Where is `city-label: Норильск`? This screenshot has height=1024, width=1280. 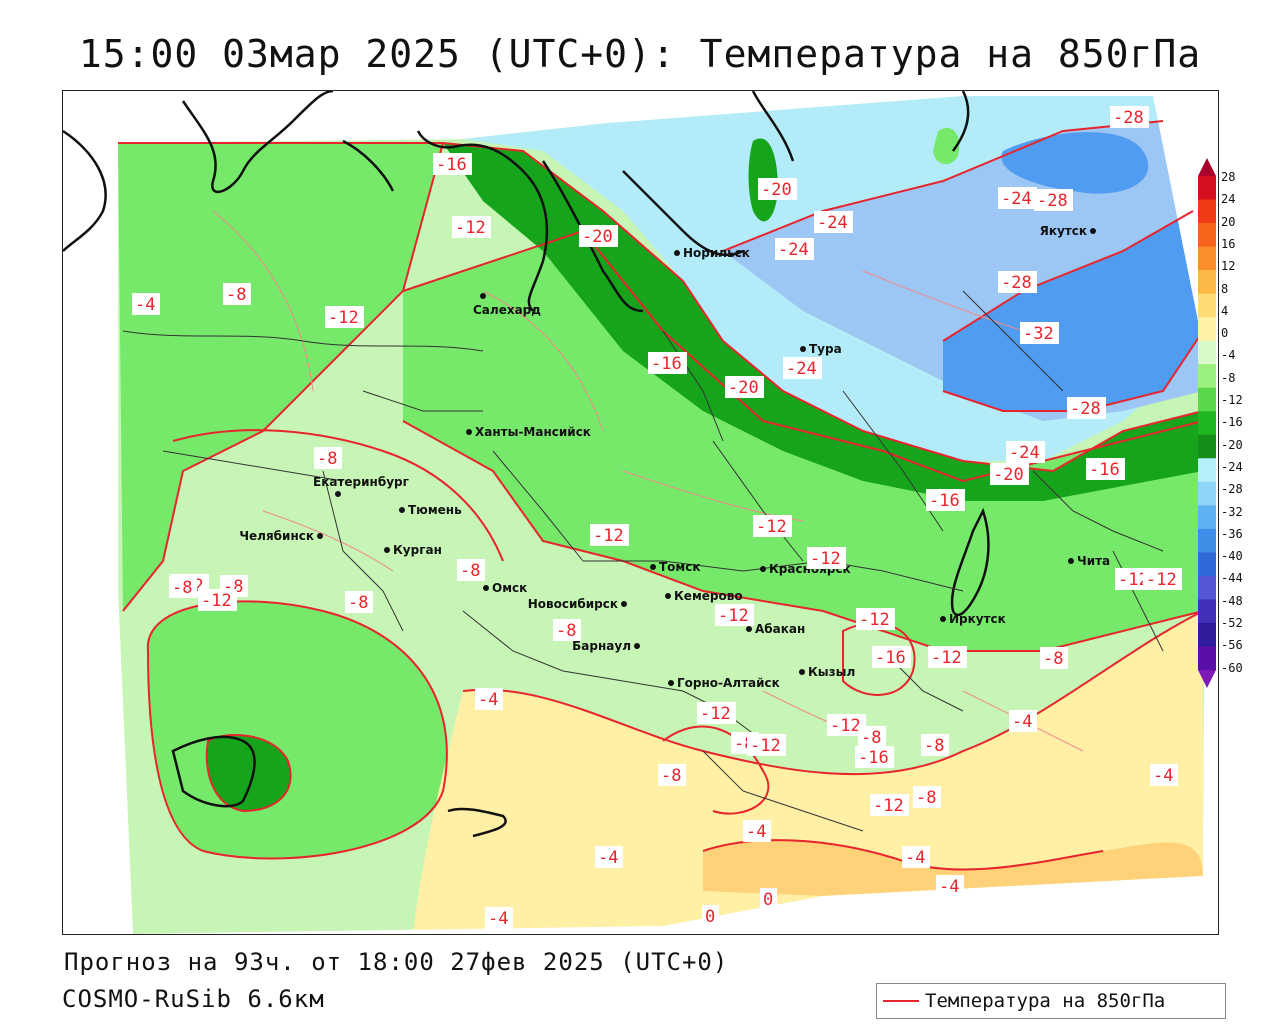 city-label: Норильск is located at coordinates (716, 253).